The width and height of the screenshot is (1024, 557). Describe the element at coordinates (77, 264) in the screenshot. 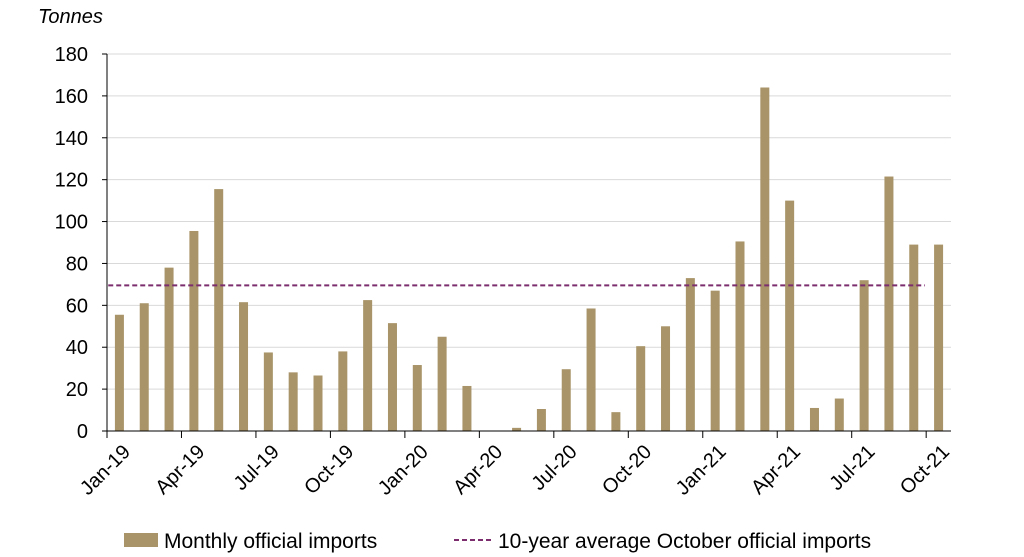

I see `y-tick-label-80: 80` at that location.